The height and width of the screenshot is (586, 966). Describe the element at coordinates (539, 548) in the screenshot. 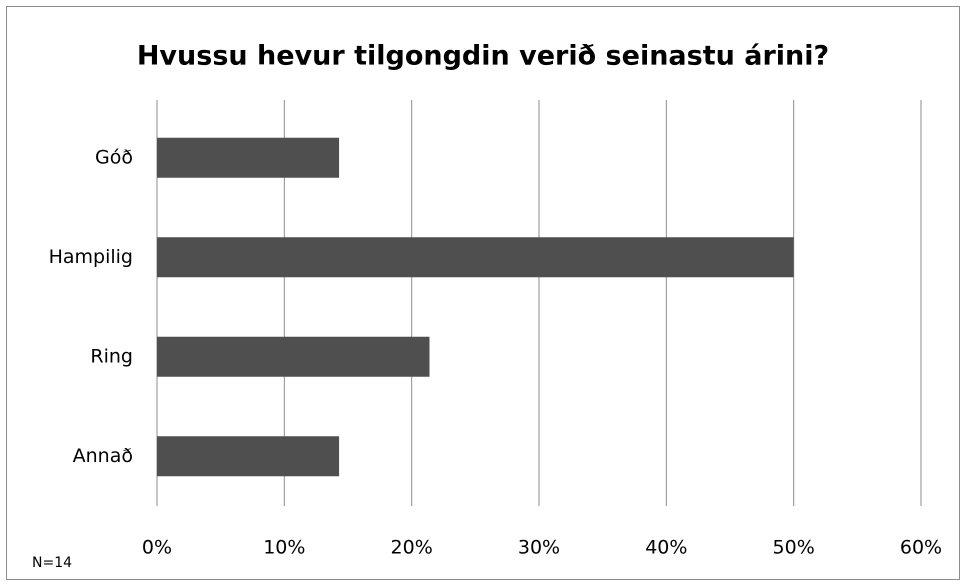

I see `x-tick-label: 30%` at that location.